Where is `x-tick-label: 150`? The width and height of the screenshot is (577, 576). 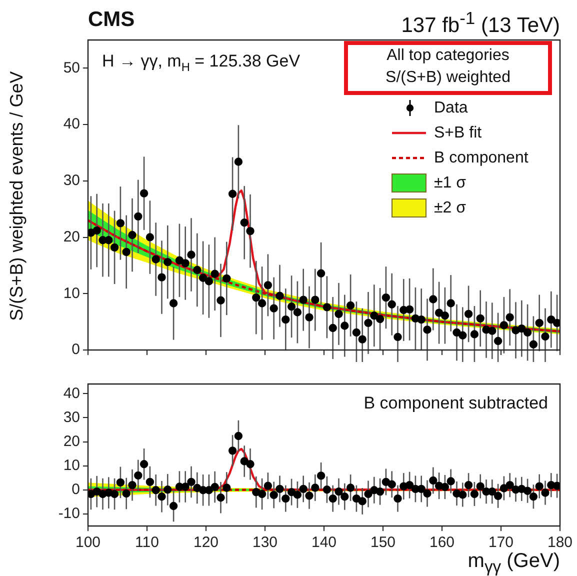 x-tick-label: 150 is located at coordinates (383, 543).